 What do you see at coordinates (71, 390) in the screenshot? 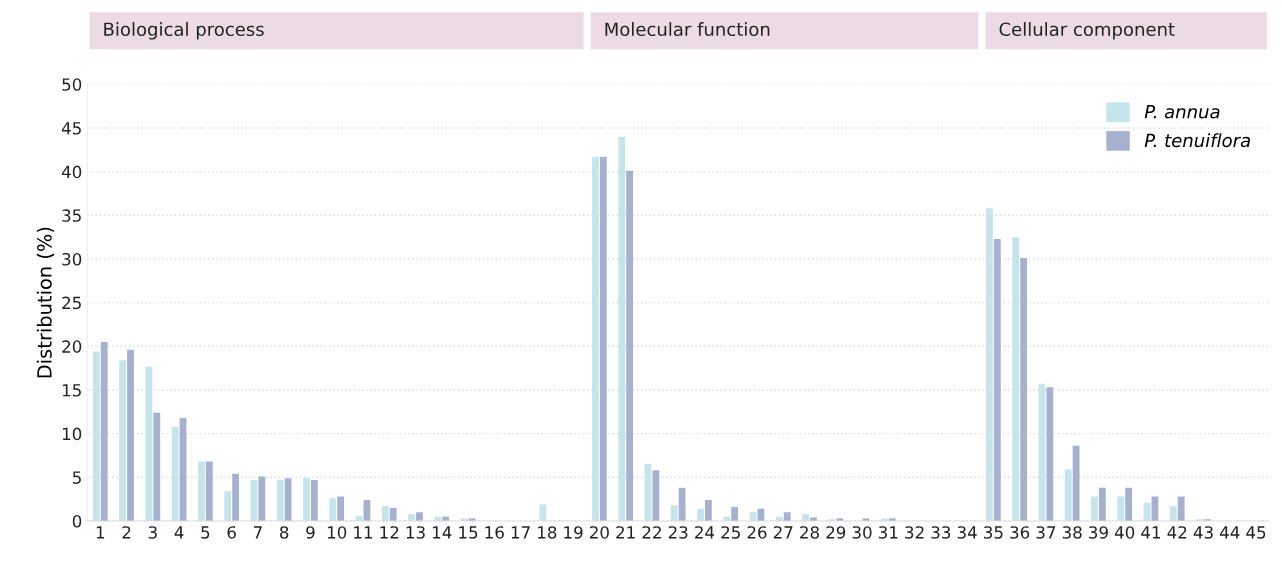
I see `y-tick-label: 15` at bounding box center [71, 390].